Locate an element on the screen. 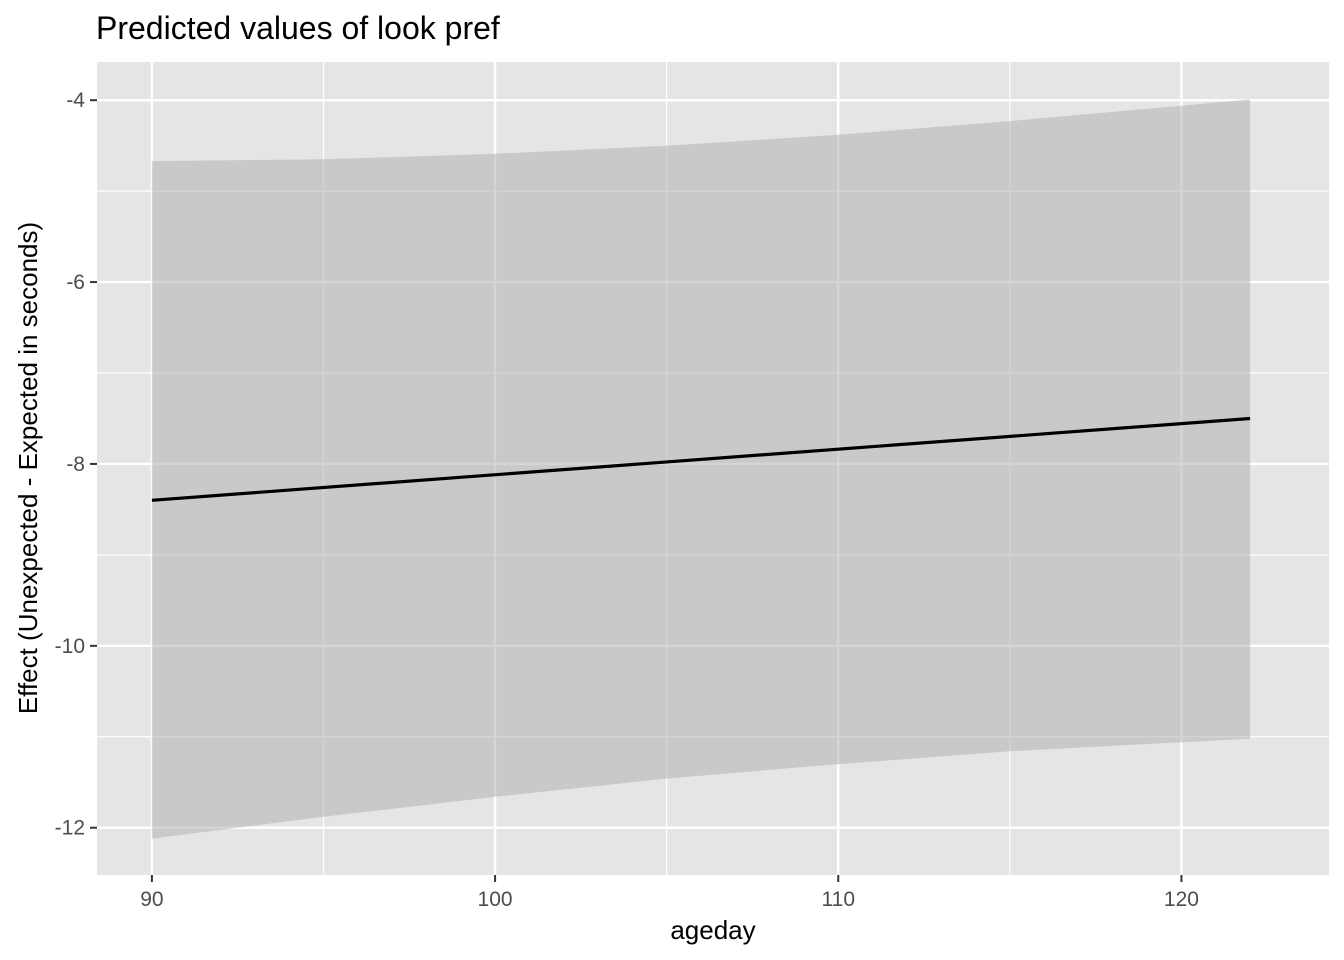 Image resolution: width=1344 pixels, height=960 pixels. y-tick-label: -4 is located at coordinates (75, 100).